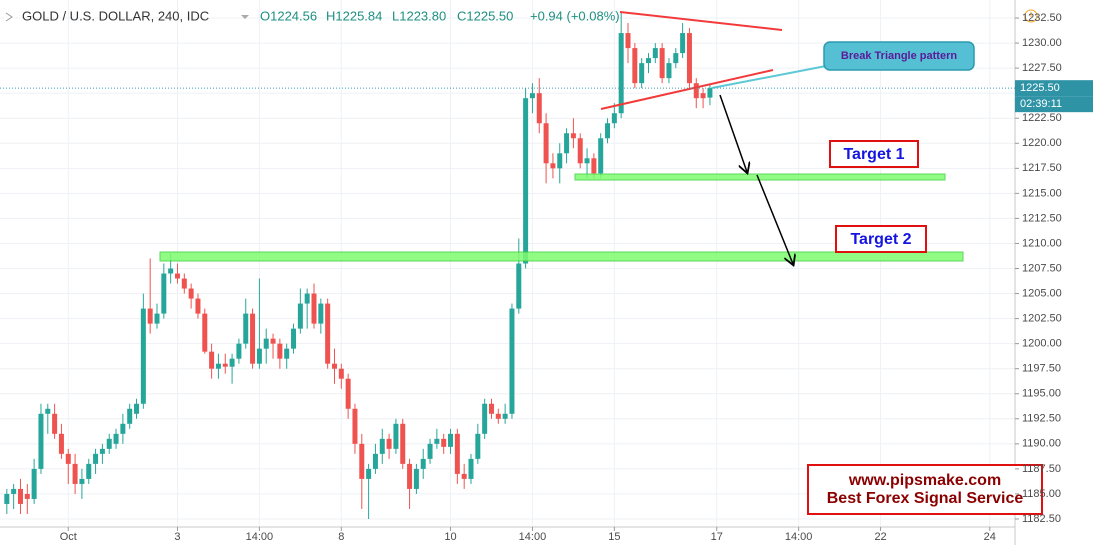 The height and width of the screenshot is (545, 1093). I want to click on y-tick-label: 1210.00, so click(1042, 243).